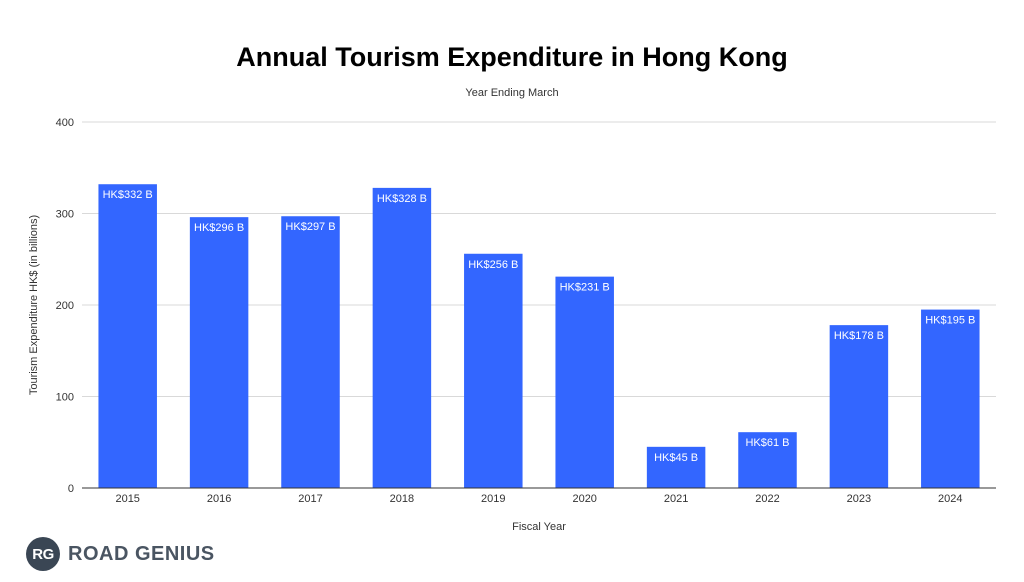 Image resolution: width=1024 pixels, height=582 pixels. I want to click on chart-title: Annual Tourism Expenditure in Hong Kong, so click(512, 57).